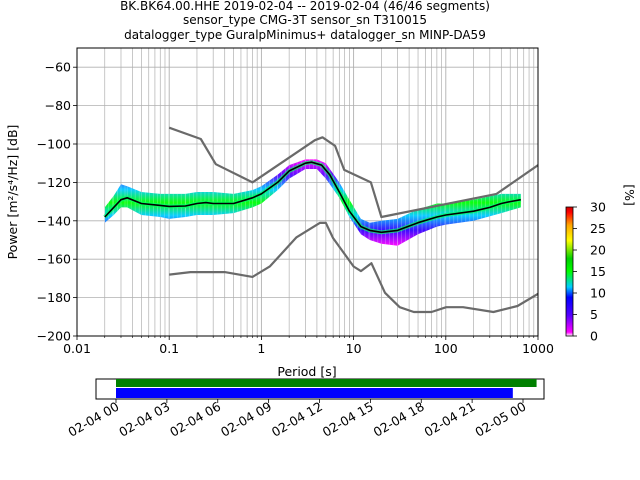  I want to click on timeline-bars, so click(326, 388).